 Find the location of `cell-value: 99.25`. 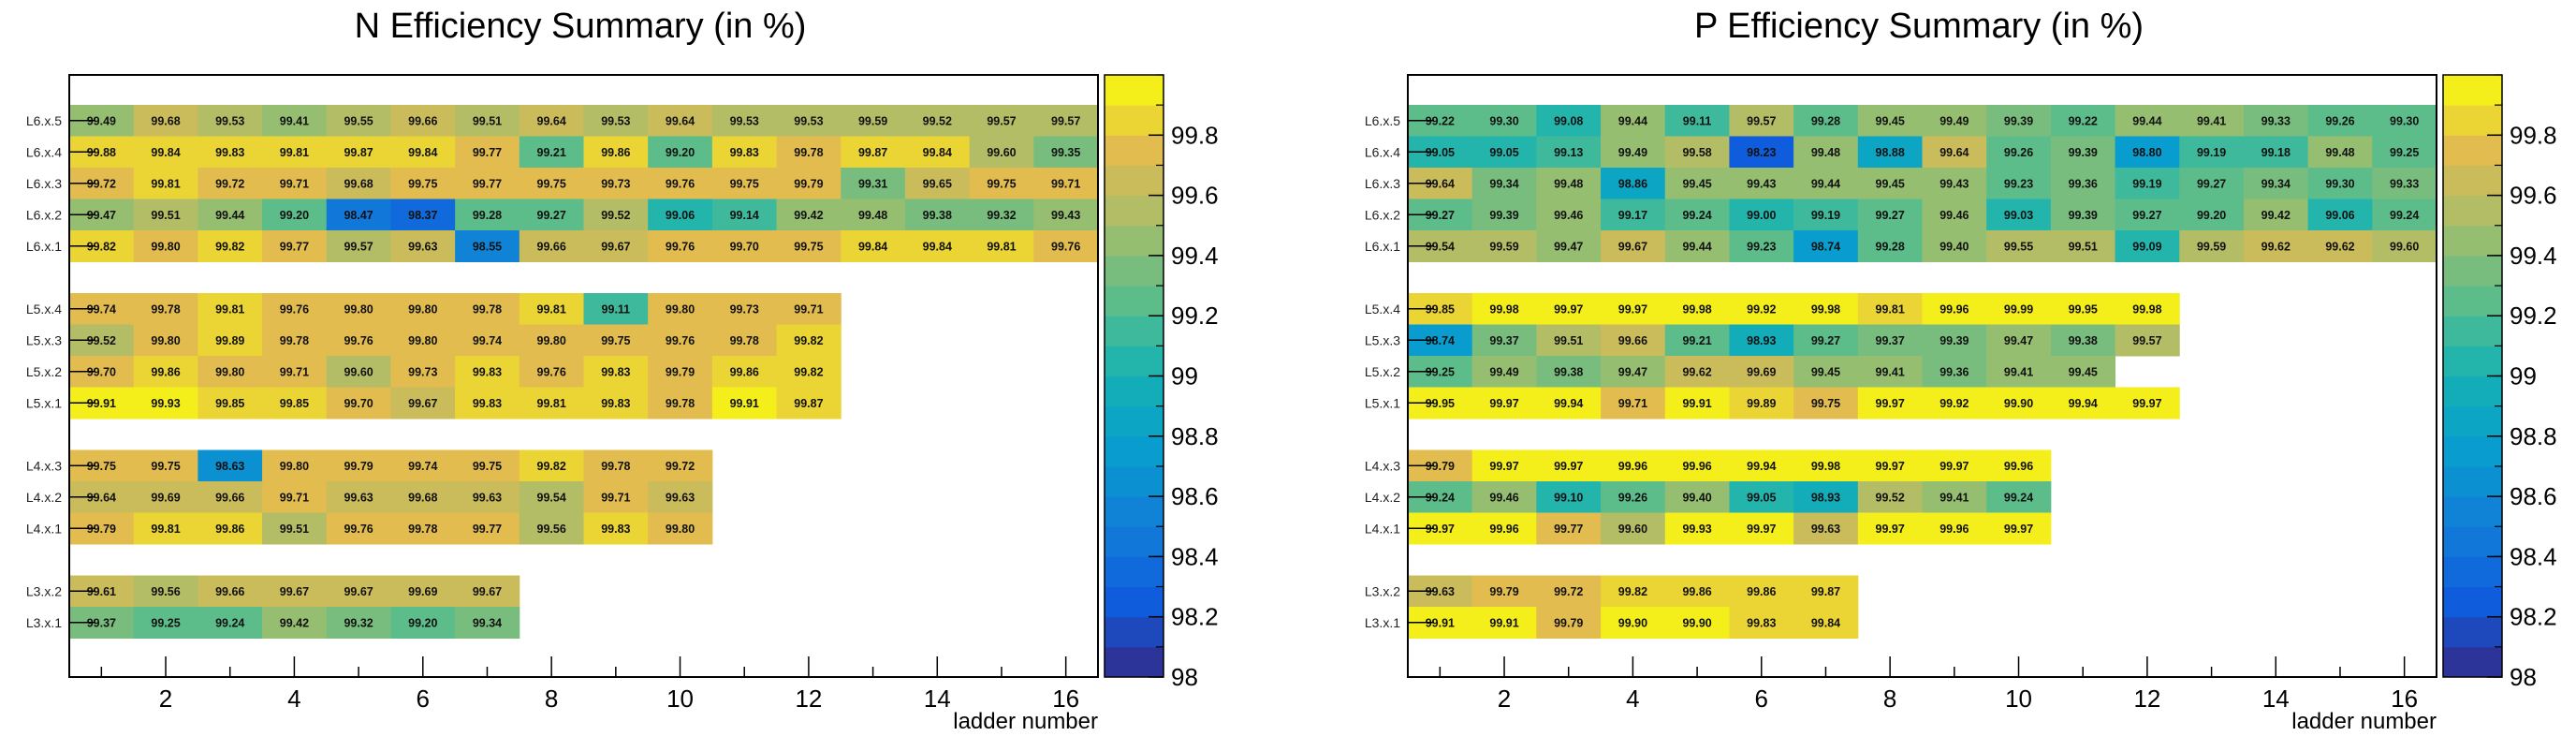

cell-value: 99.25 is located at coordinates (165, 622).